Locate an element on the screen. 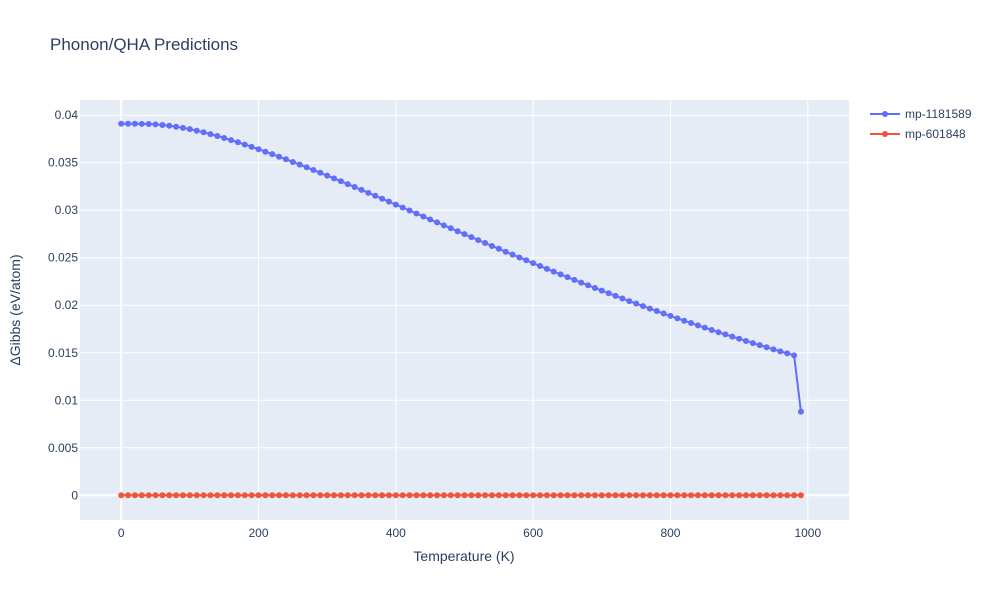  y-tick-label: 0.015 is located at coordinates (63, 353).